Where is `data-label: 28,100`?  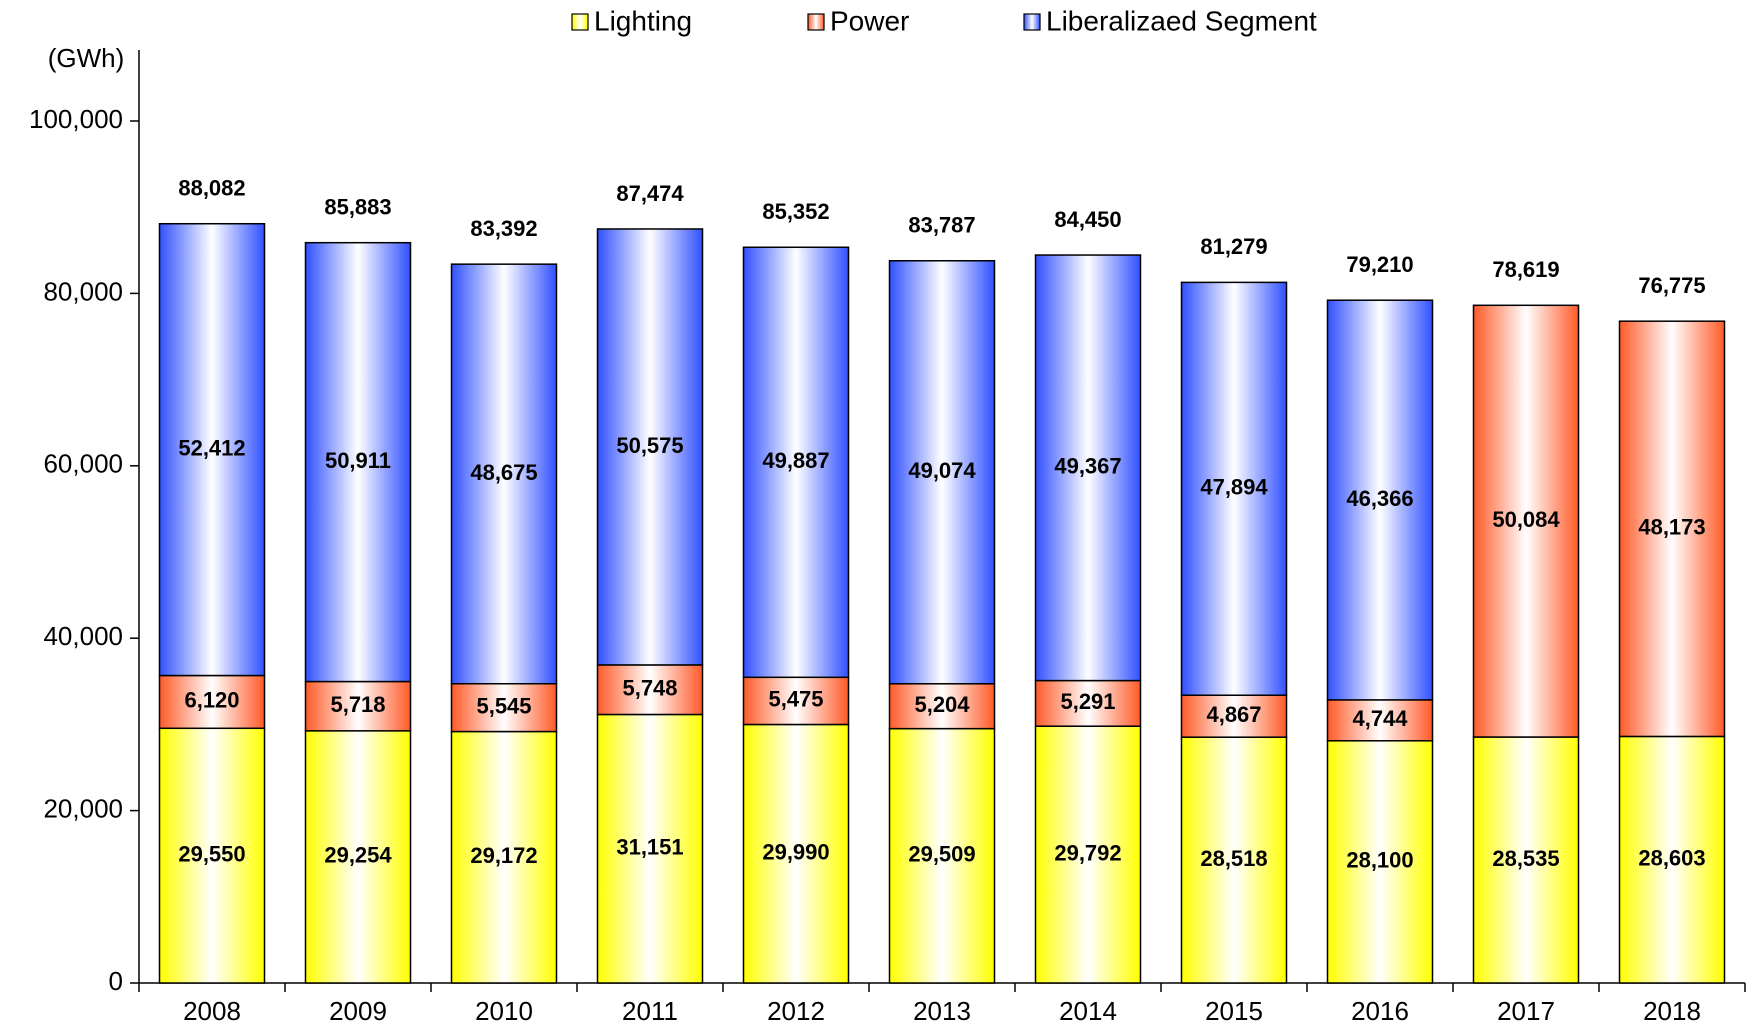 data-label: 28,100 is located at coordinates (1379, 860).